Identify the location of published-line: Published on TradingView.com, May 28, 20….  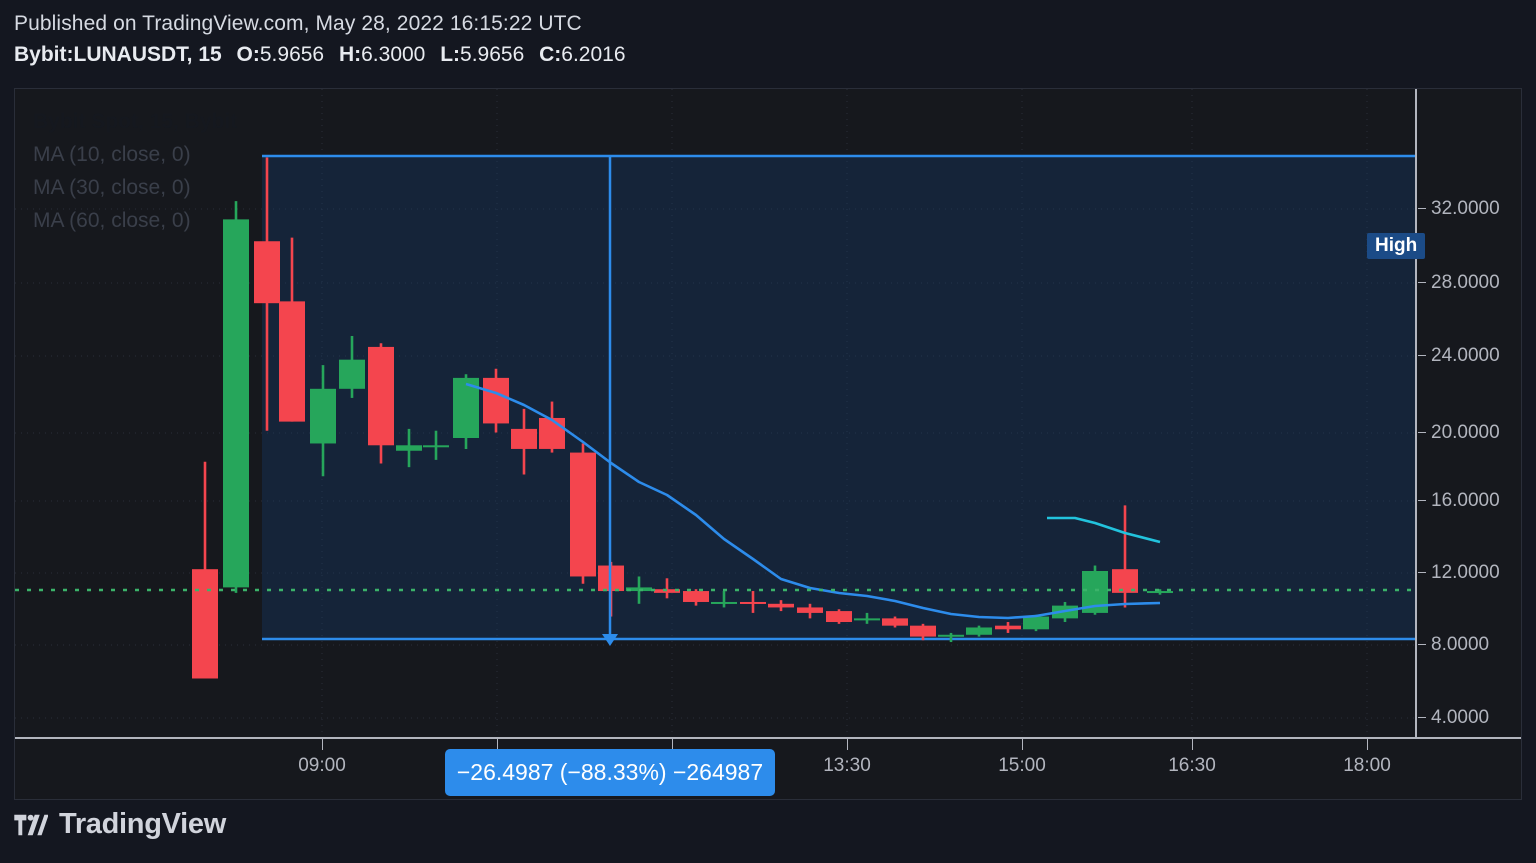
(298, 23).